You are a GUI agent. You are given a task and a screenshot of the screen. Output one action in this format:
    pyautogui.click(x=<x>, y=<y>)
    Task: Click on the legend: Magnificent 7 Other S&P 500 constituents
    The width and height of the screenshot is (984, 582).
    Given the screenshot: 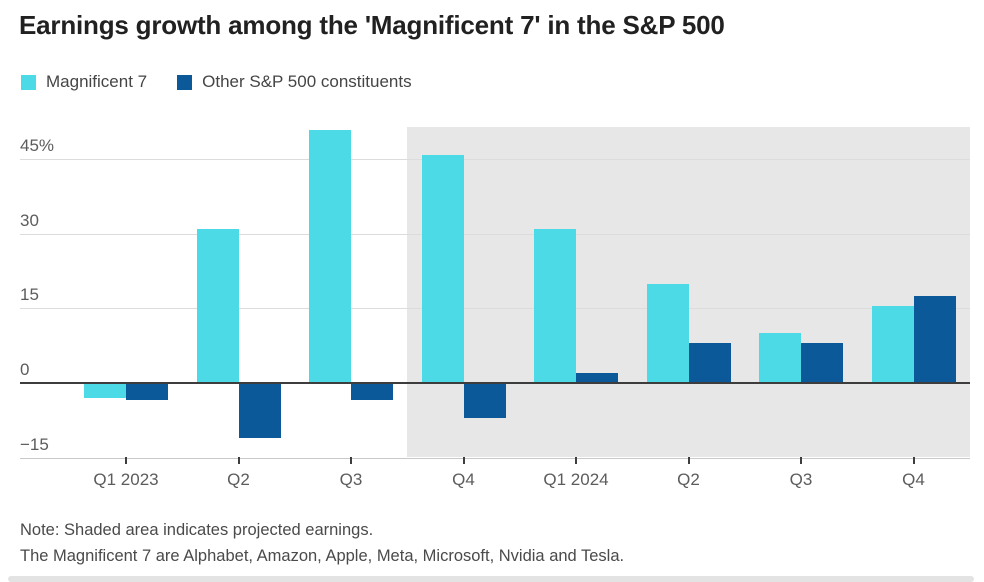 What is the action you would take?
    pyautogui.click(x=216, y=82)
    